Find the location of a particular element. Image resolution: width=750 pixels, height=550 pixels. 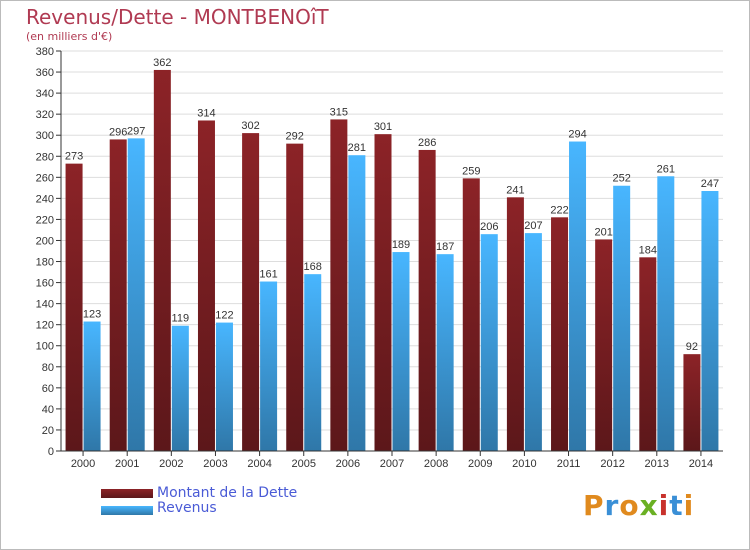

x-tick-label: 2000 is located at coordinates (83, 464).